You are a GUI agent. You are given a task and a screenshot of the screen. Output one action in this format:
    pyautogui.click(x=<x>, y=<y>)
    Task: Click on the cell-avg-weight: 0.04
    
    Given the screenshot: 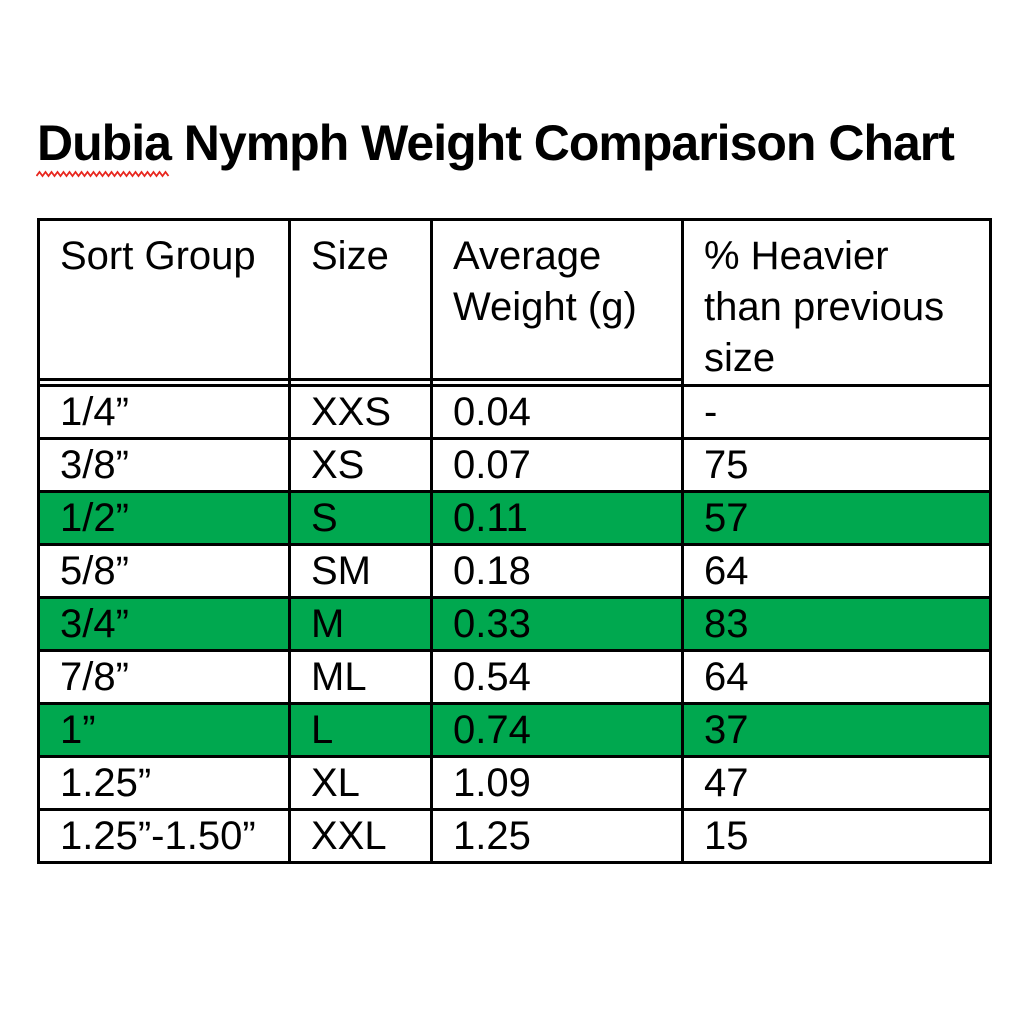 What is the action you would take?
    pyautogui.click(x=557, y=412)
    